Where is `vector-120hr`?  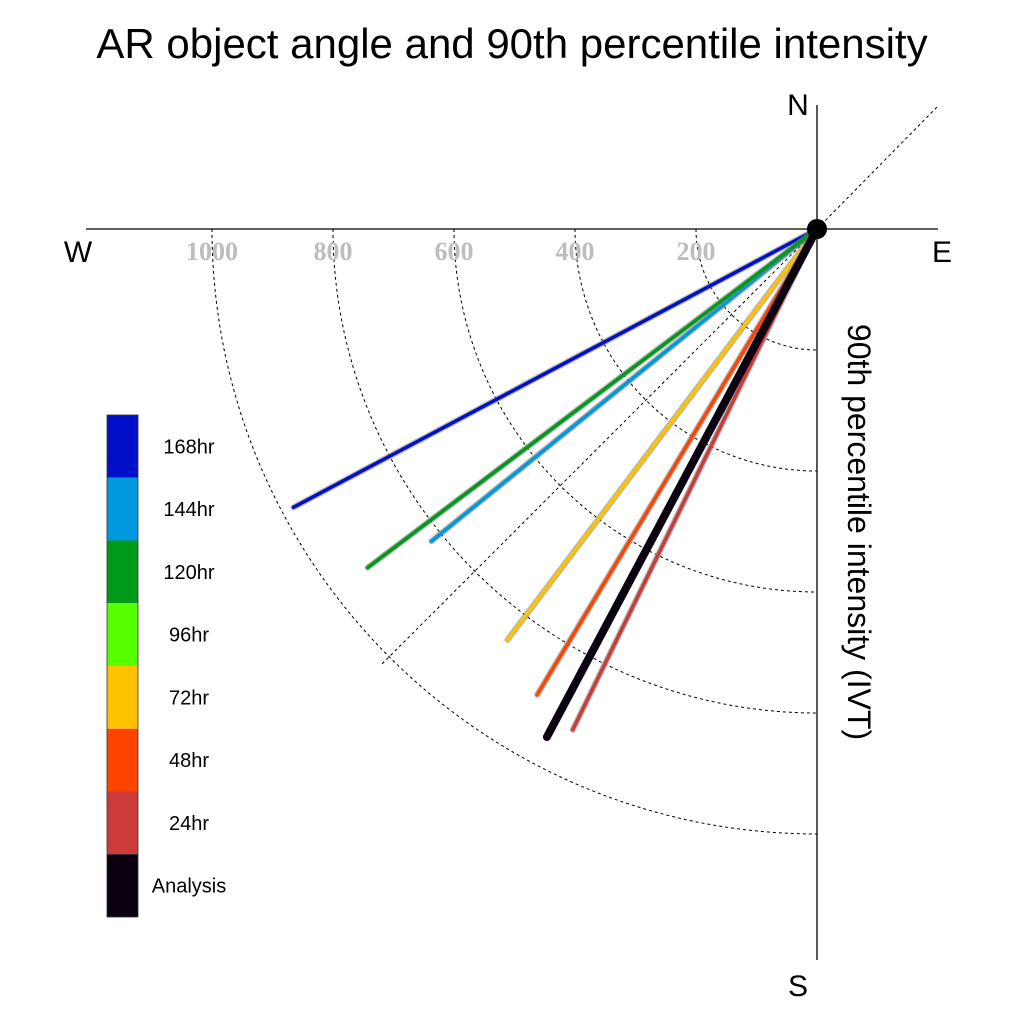
vector-120hr is located at coordinates (592, 398).